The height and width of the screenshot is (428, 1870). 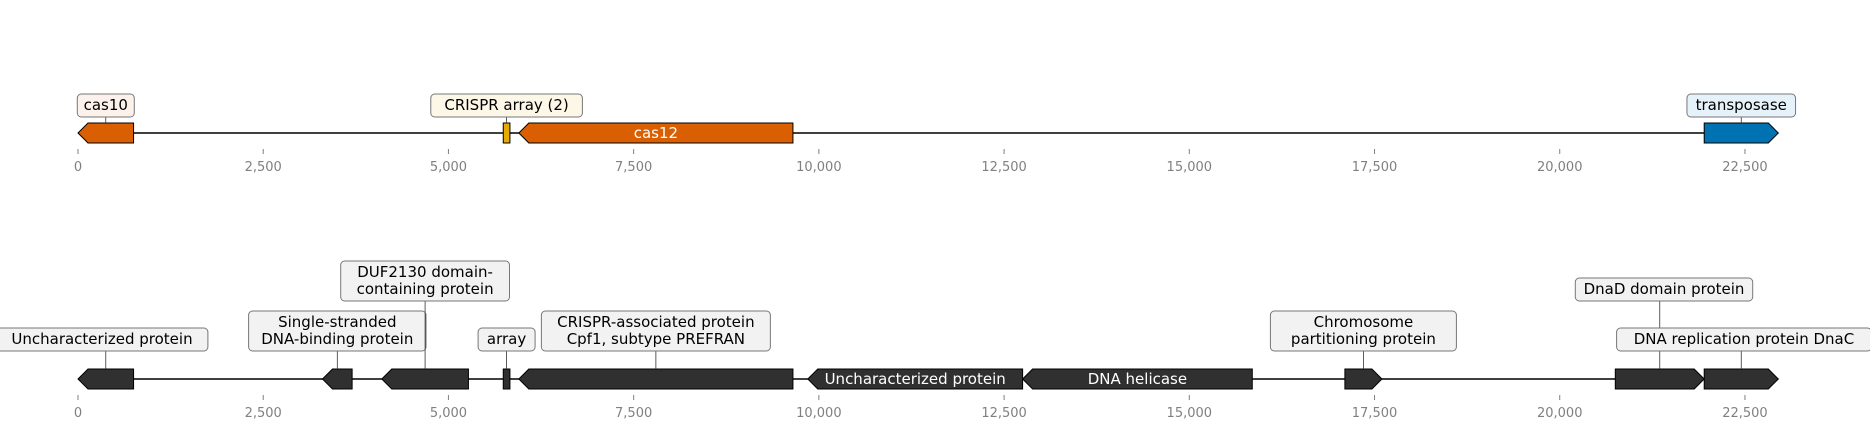 What do you see at coordinates (337, 339) in the screenshot?
I see `gene-label-single-stranded-dna-binding-protein: DNA-binding protein` at bounding box center [337, 339].